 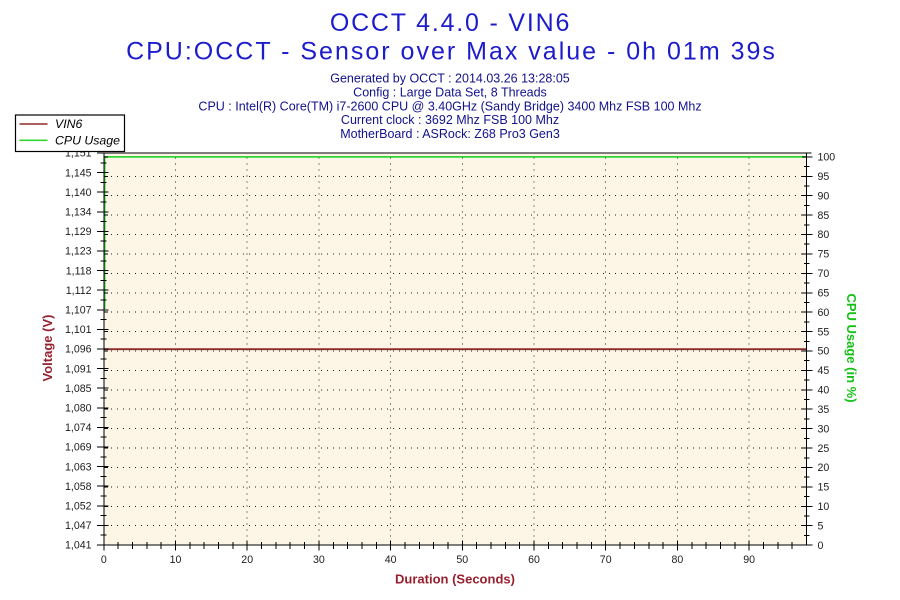 I want to click on svg-text: OCCT 4.4.0 - VIN6, so click(x=450, y=23).